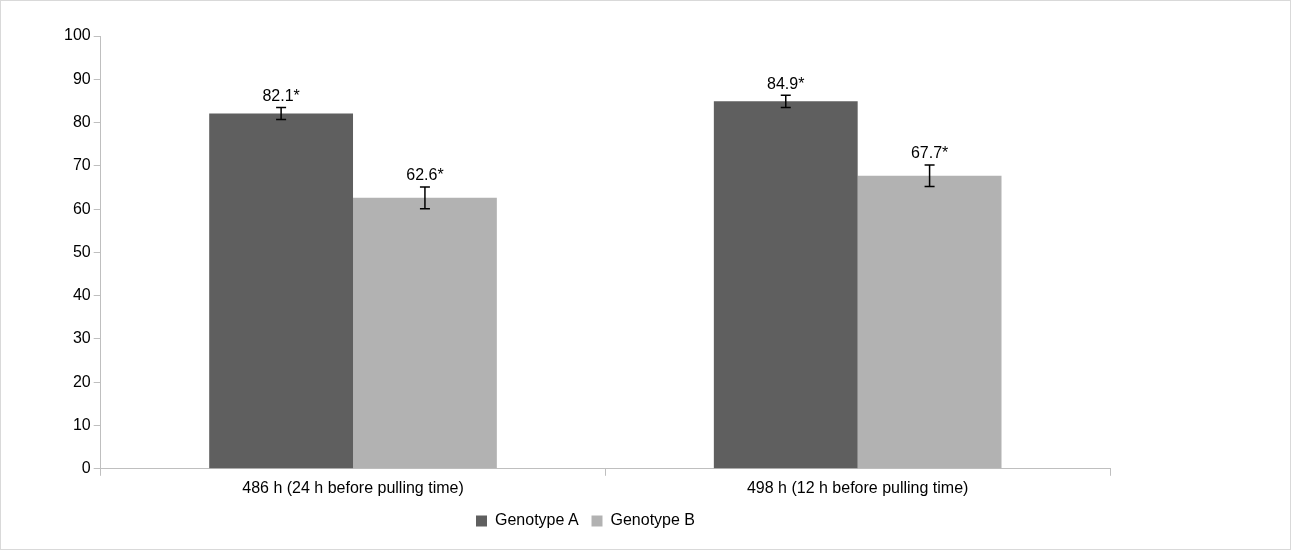 The image size is (1291, 550). What do you see at coordinates (857, 487) in the screenshot?
I see `x-tick-label: 498 h (12 h before pulling time)` at bounding box center [857, 487].